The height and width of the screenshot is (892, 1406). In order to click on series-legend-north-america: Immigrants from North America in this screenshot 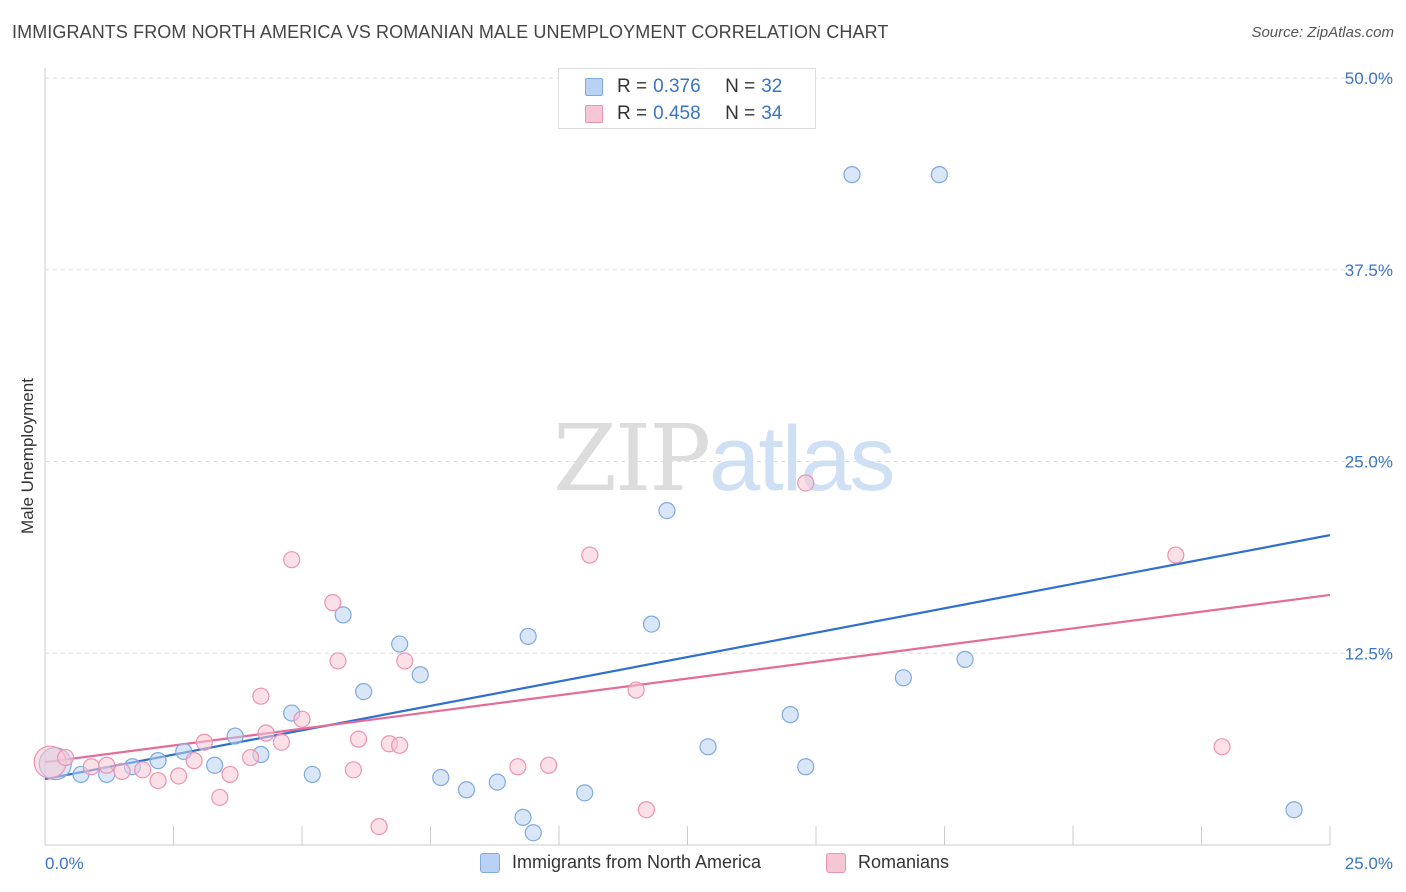, I will do `click(620, 862)`.